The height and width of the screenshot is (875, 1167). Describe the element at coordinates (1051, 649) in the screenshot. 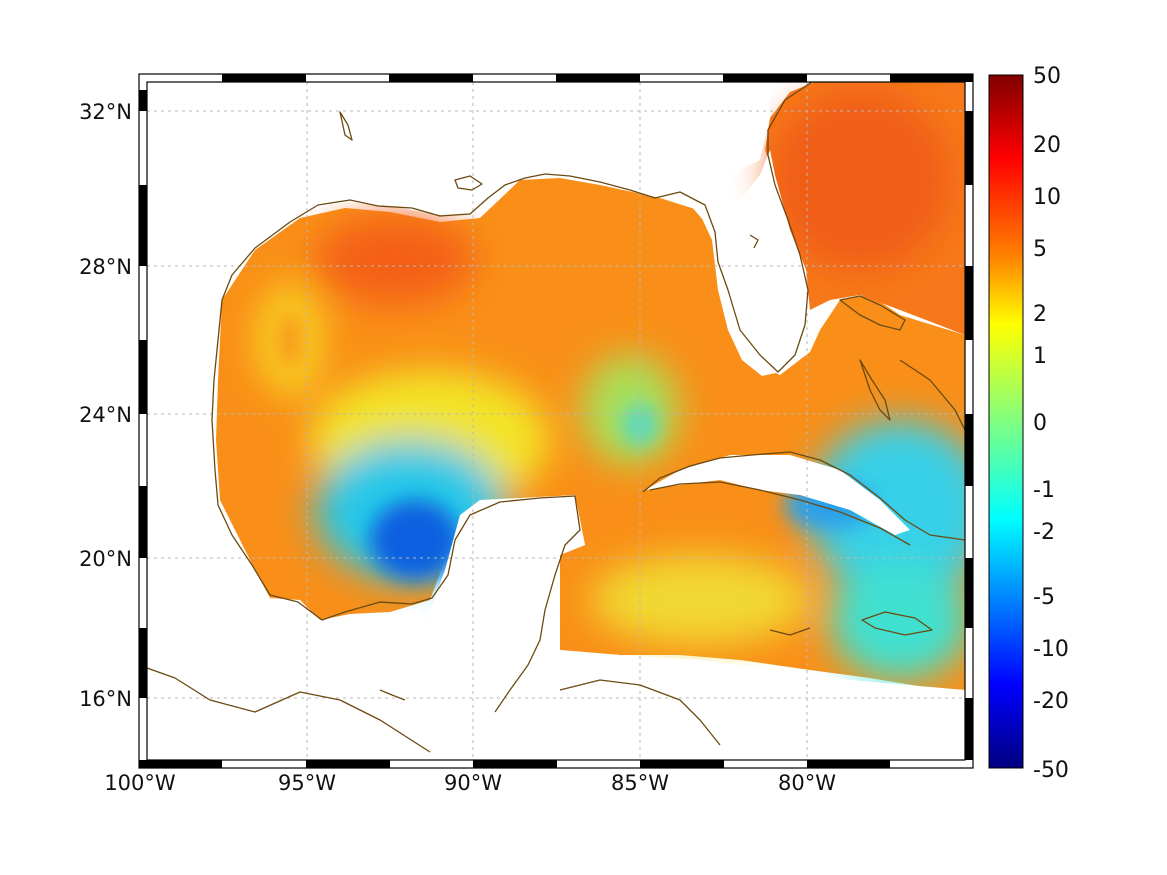

I see `colorbar-tick-label: -10` at that location.